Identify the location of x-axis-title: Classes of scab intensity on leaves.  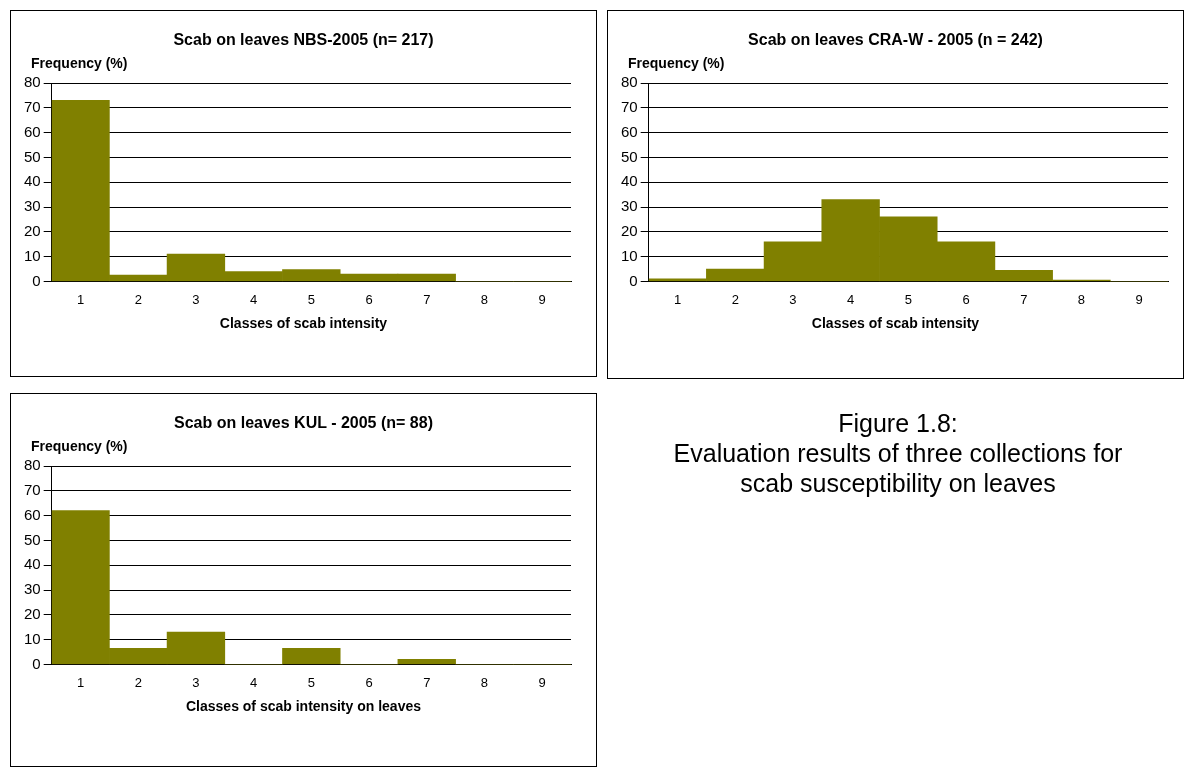
(303, 706).